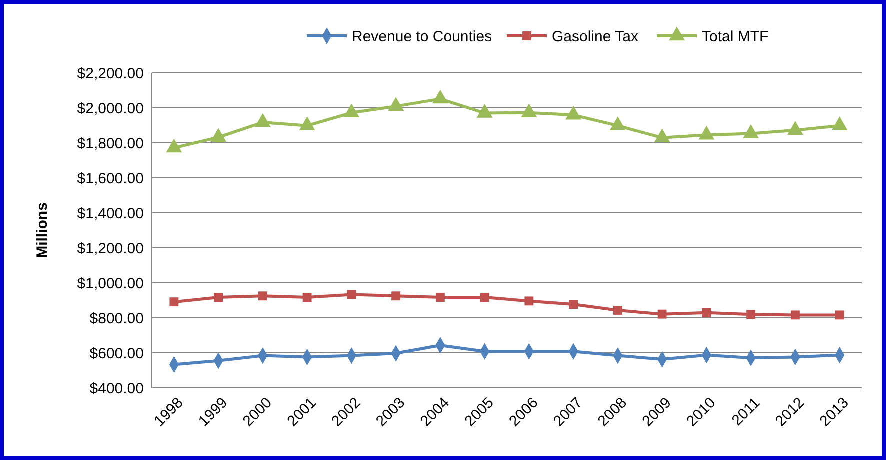  What do you see at coordinates (110, 249) in the screenshot?
I see `y-tick-label: $1,200.00` at bounding box center [110, 249].